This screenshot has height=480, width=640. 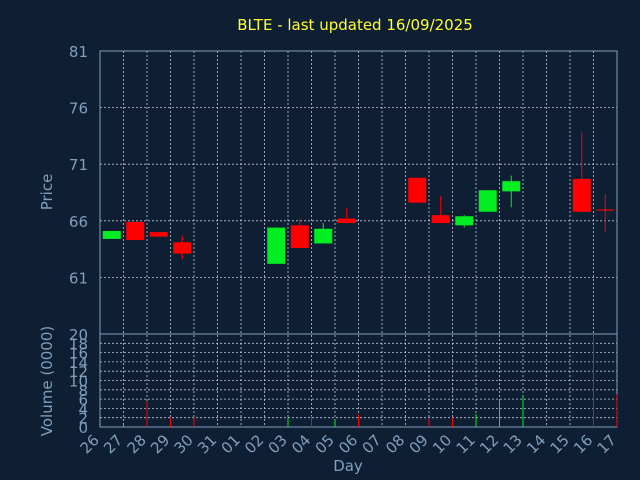 I want to click on volume-tick-label: 14, so click(x=78, y=363).